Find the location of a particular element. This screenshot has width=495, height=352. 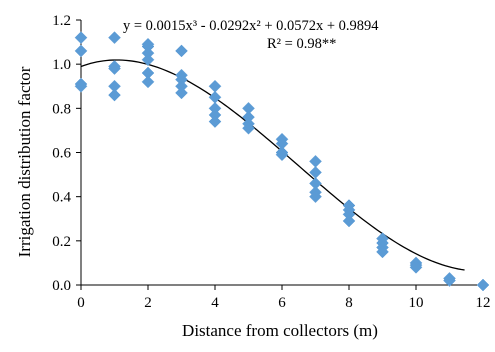

x-tick-label: 12 is located at coordinates (483, 303).